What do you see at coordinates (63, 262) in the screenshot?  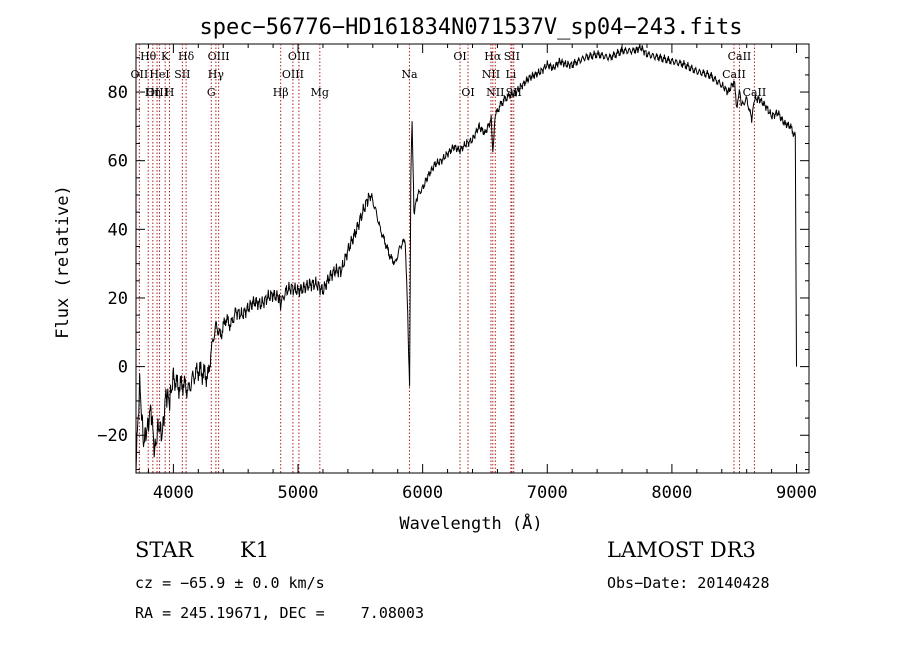 I see `y-axis-label: Flux (relative)` at bounding box center [63, 262].